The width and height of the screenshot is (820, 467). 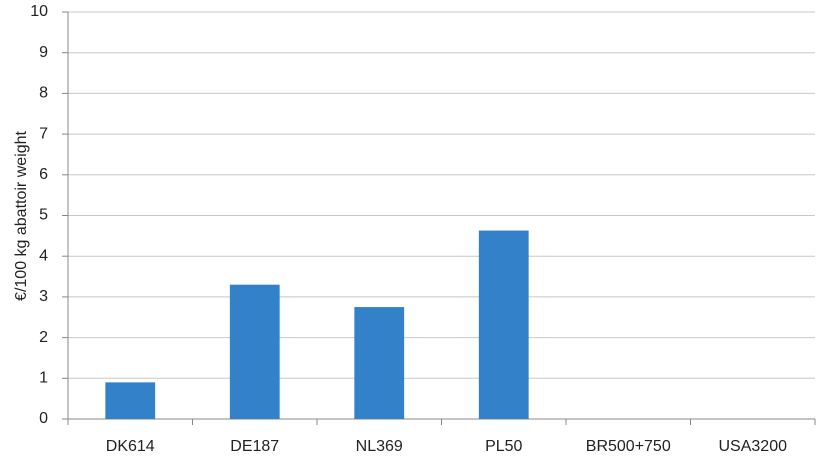 I want to click on y-tick-label: 4, so click(x=43, y=255).